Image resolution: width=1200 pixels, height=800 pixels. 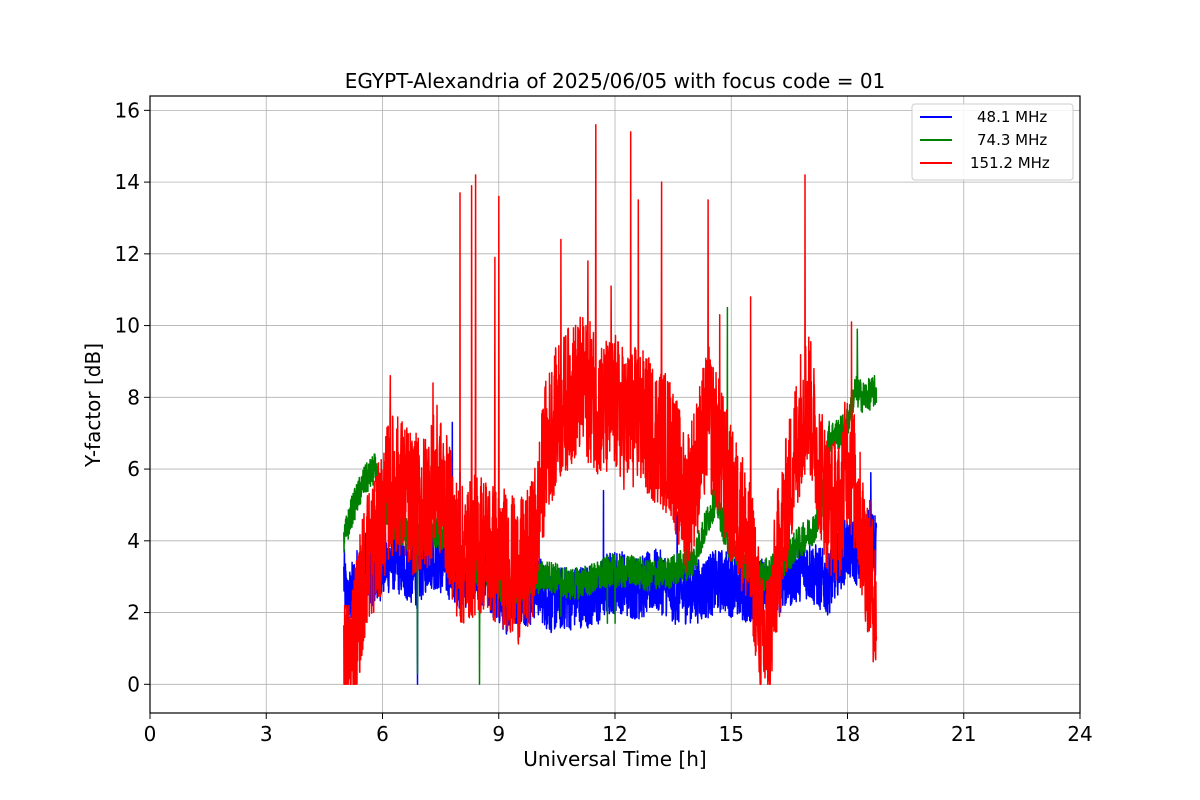 I want to click on x-axis-ticks: 0 3 6 9 12 15 18 21 24, so click(x=618, y=729).